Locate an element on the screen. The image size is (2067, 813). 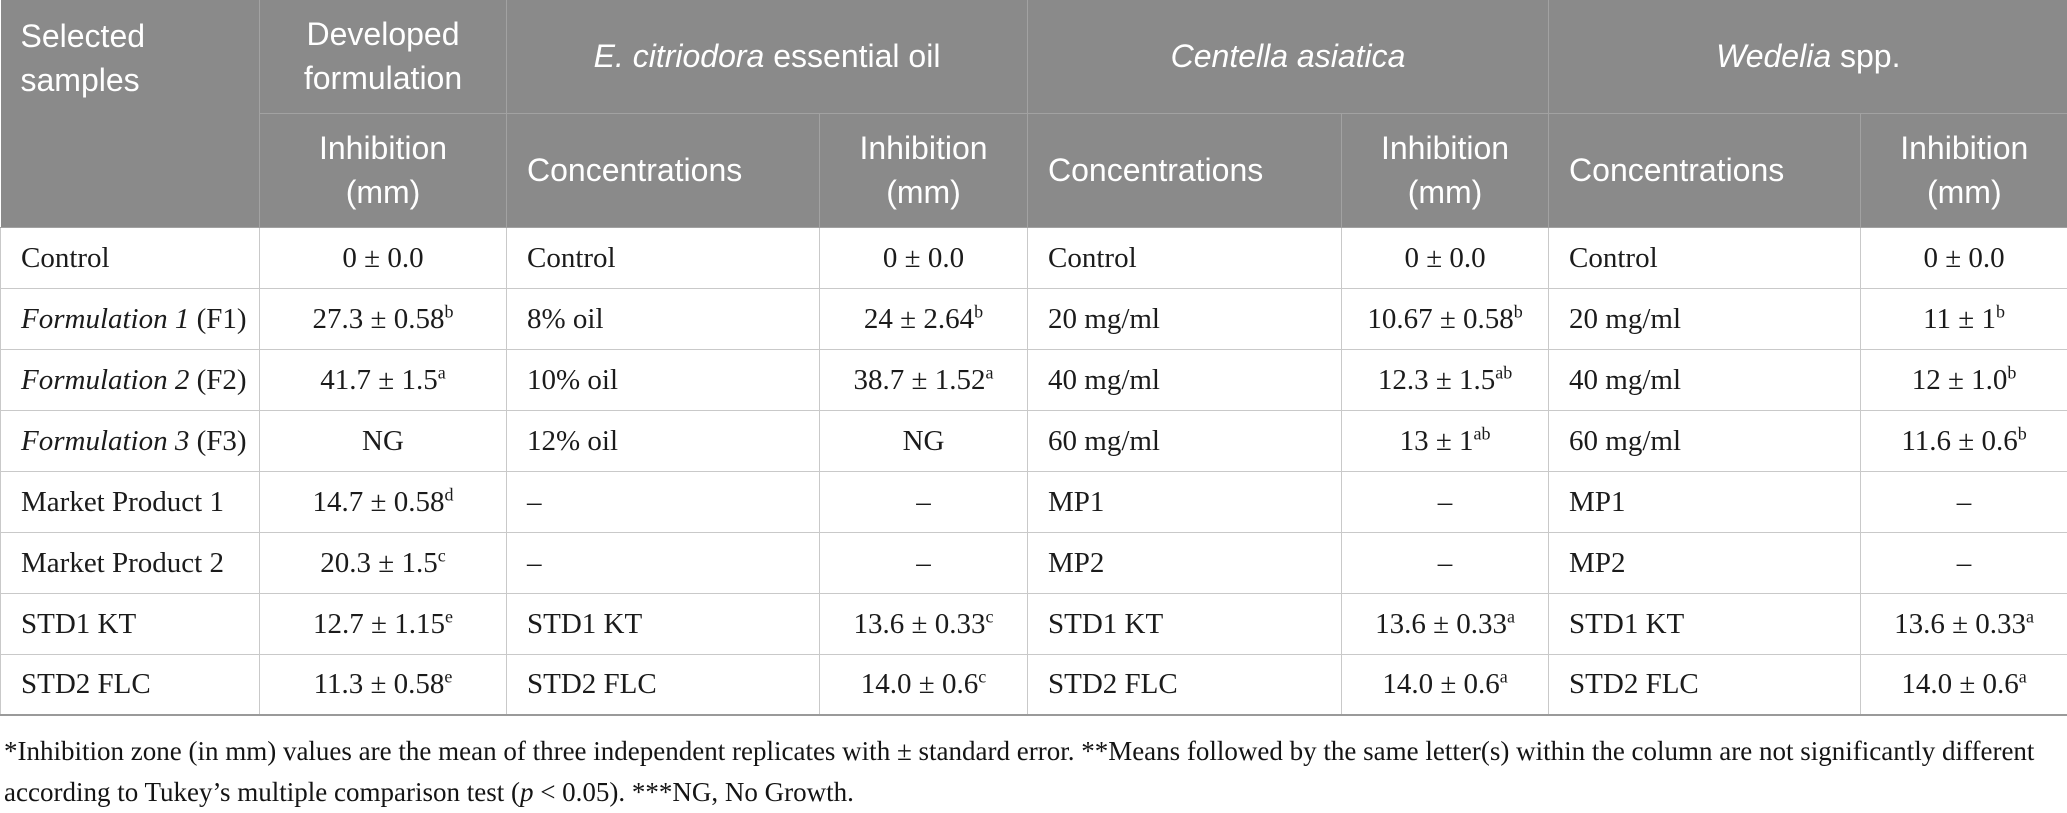
header-centella-species: Centella asiatica is located at coordinates (1288, 56).